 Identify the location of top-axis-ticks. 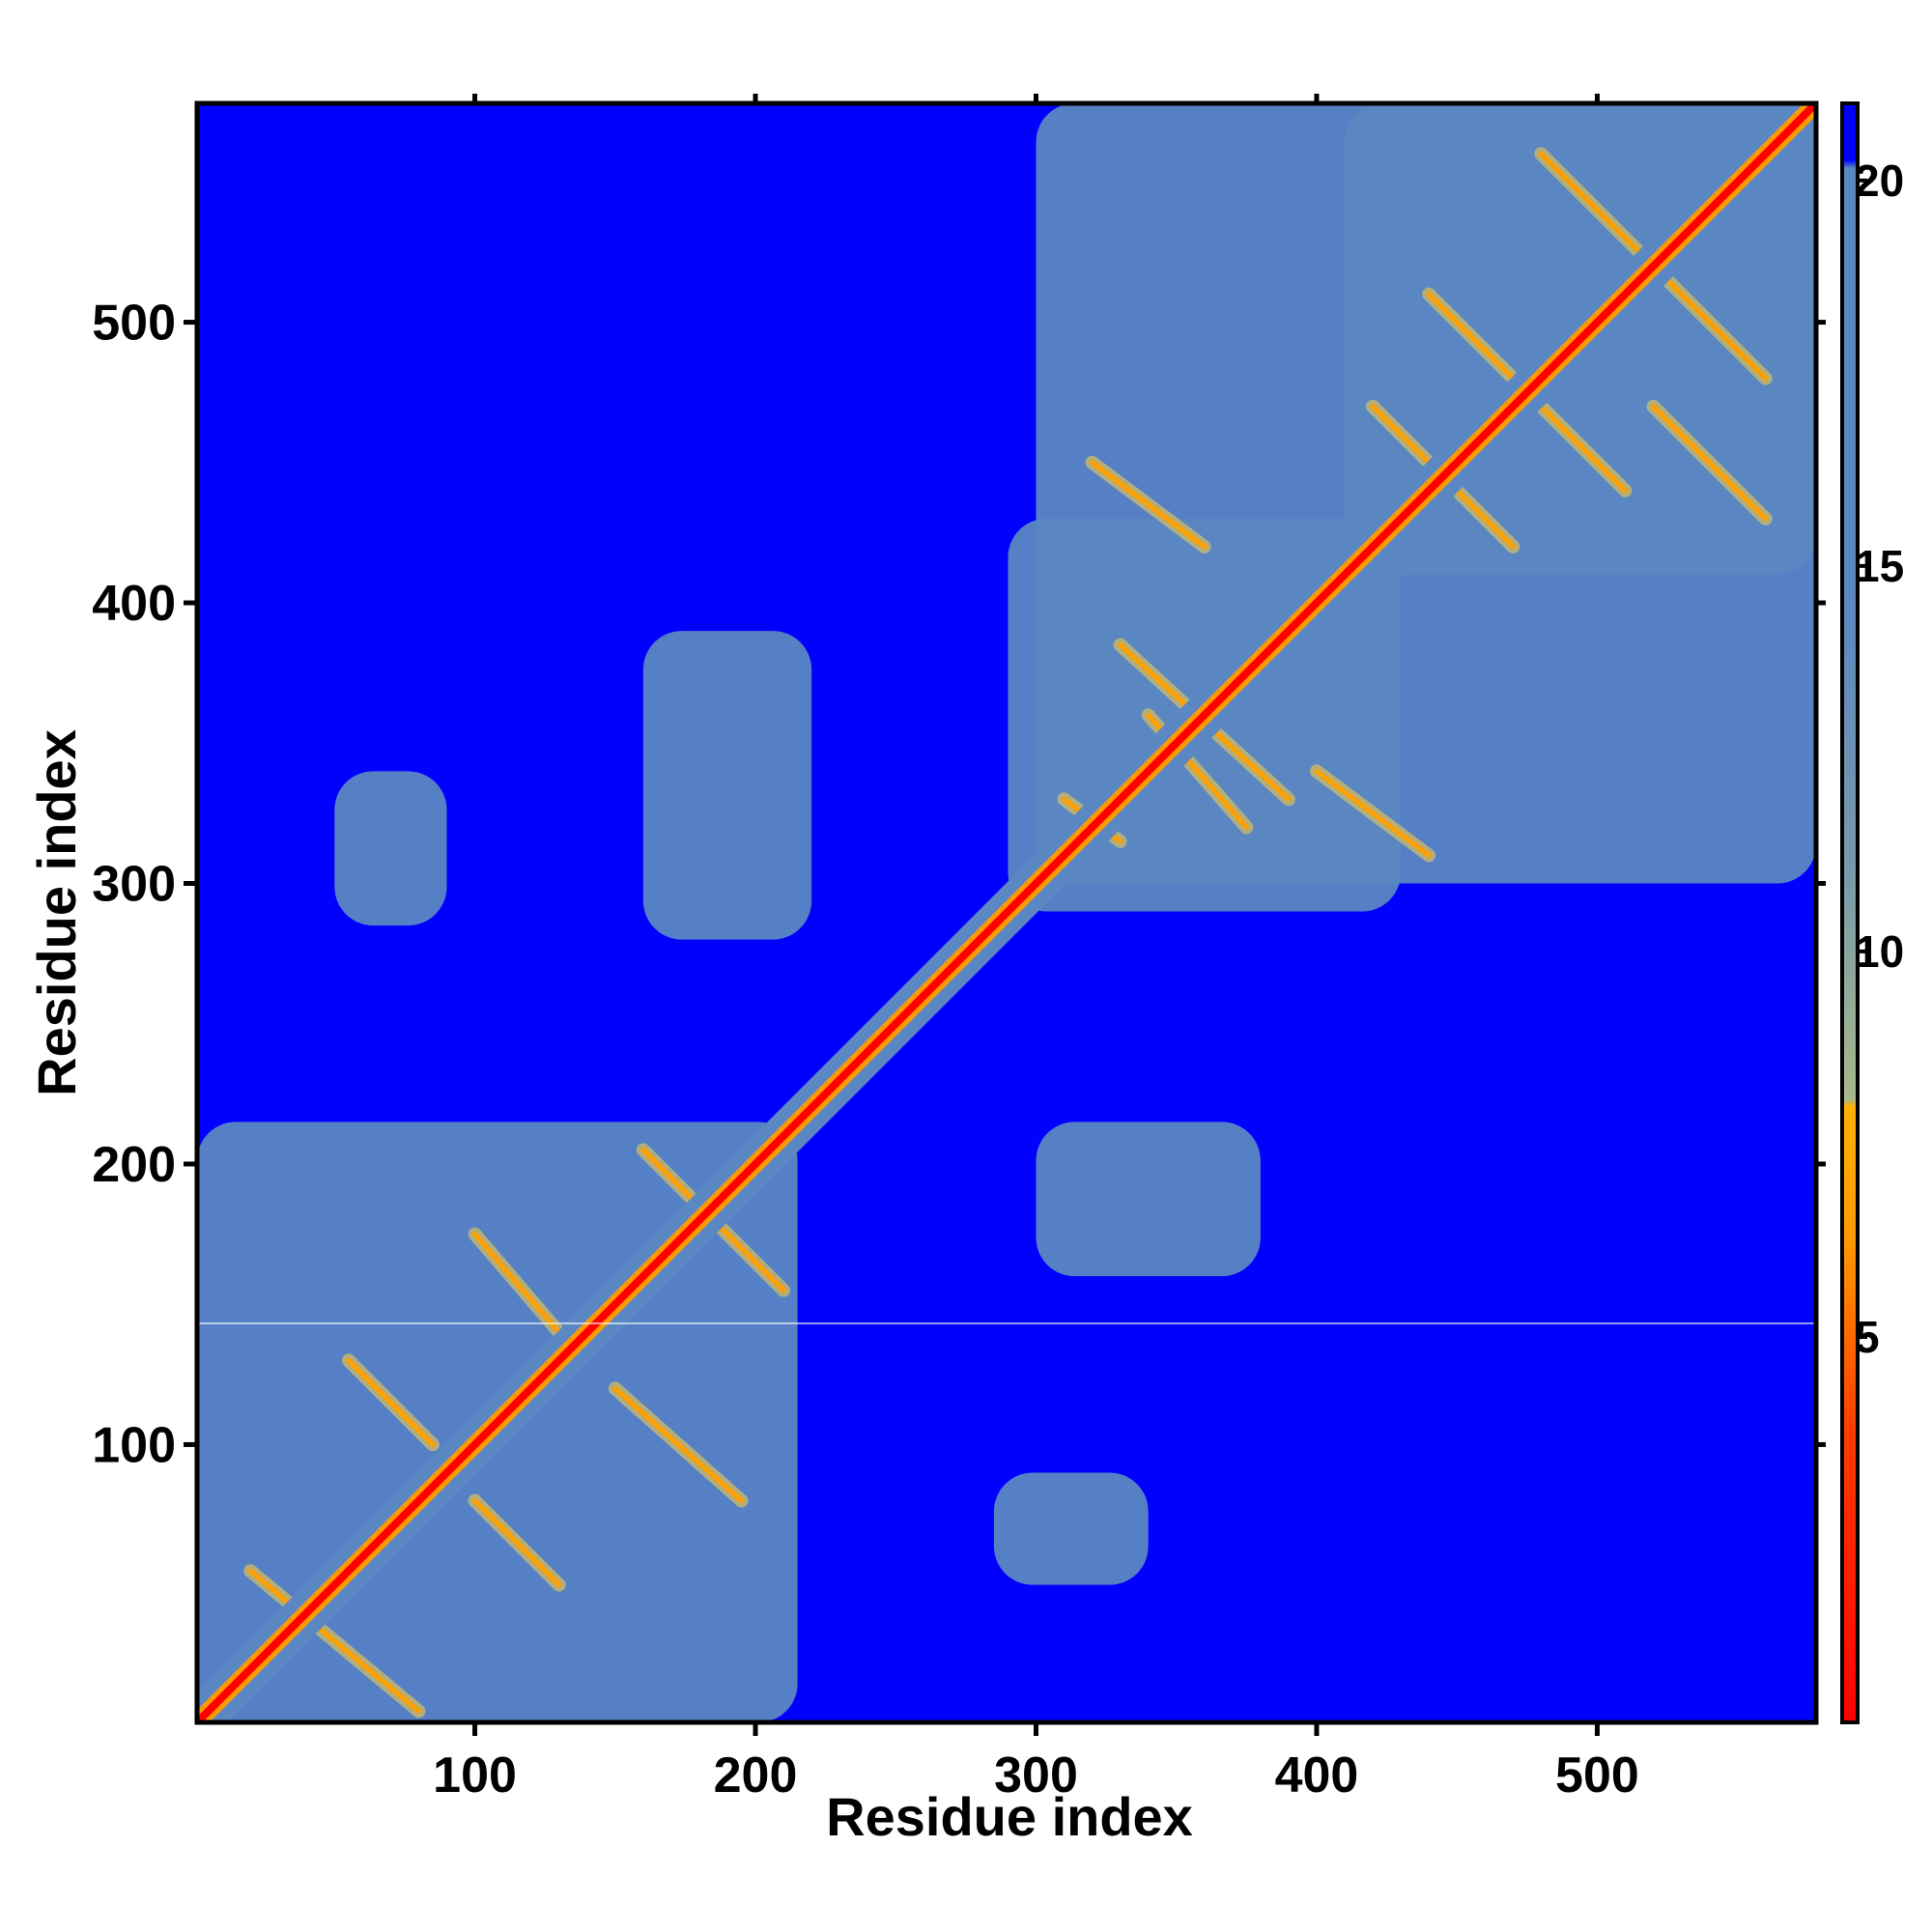
(1036, 98).